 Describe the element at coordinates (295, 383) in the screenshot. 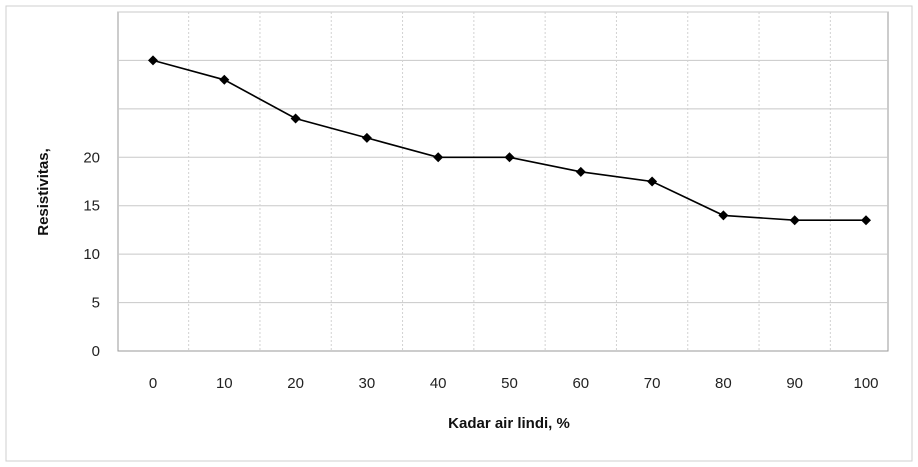

I see `x-tick-label: 20` at that location.